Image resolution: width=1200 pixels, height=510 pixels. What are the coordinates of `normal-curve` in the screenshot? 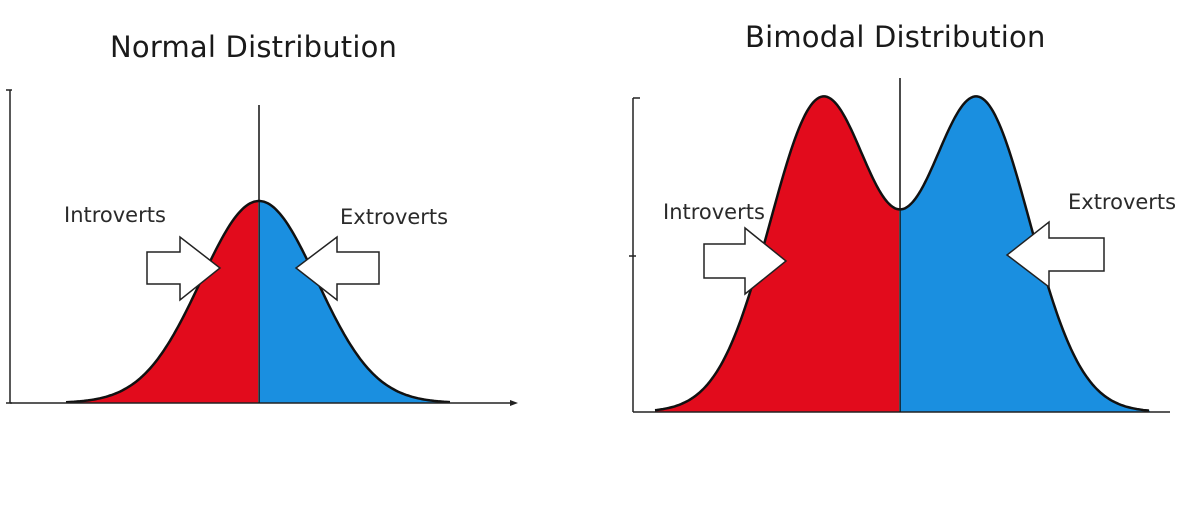 It's located at (258, 301).